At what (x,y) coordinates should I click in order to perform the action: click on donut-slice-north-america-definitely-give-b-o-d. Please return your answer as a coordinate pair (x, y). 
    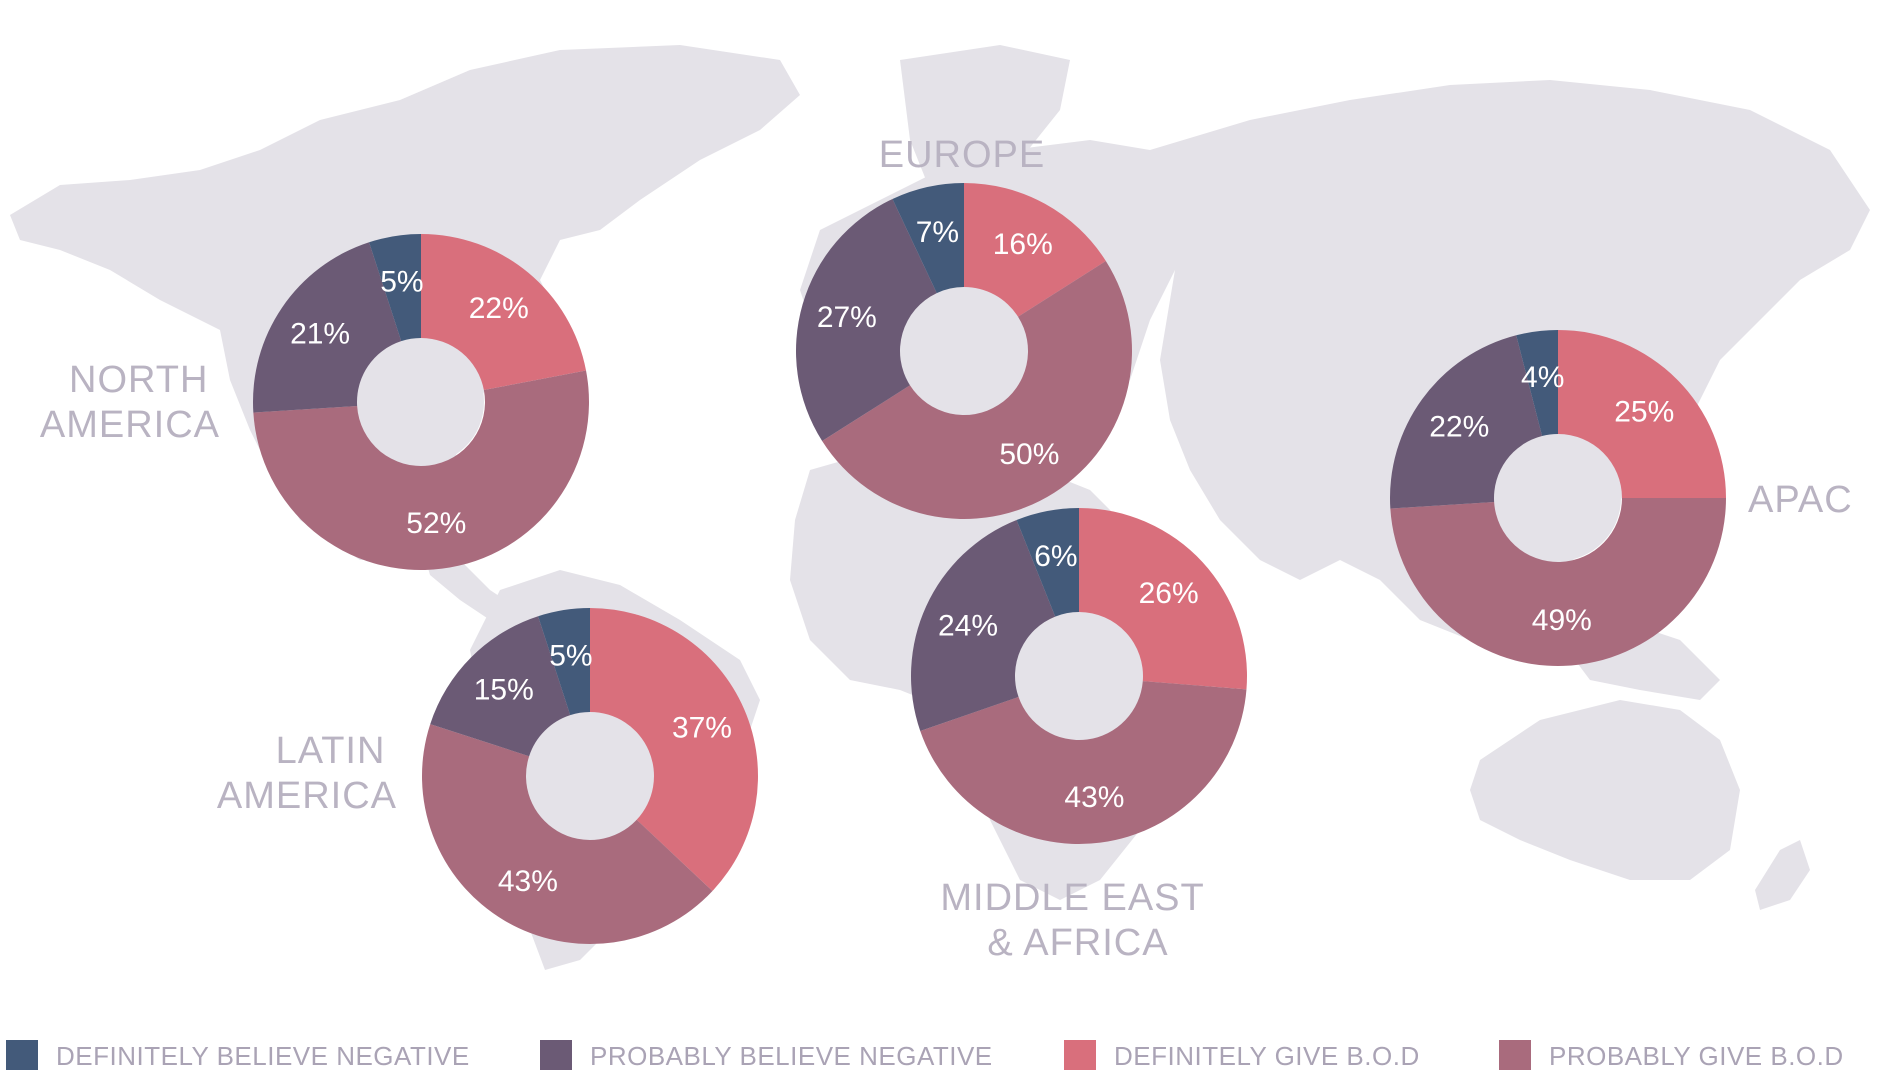
    Looking at the image, I should click on (504, 312).